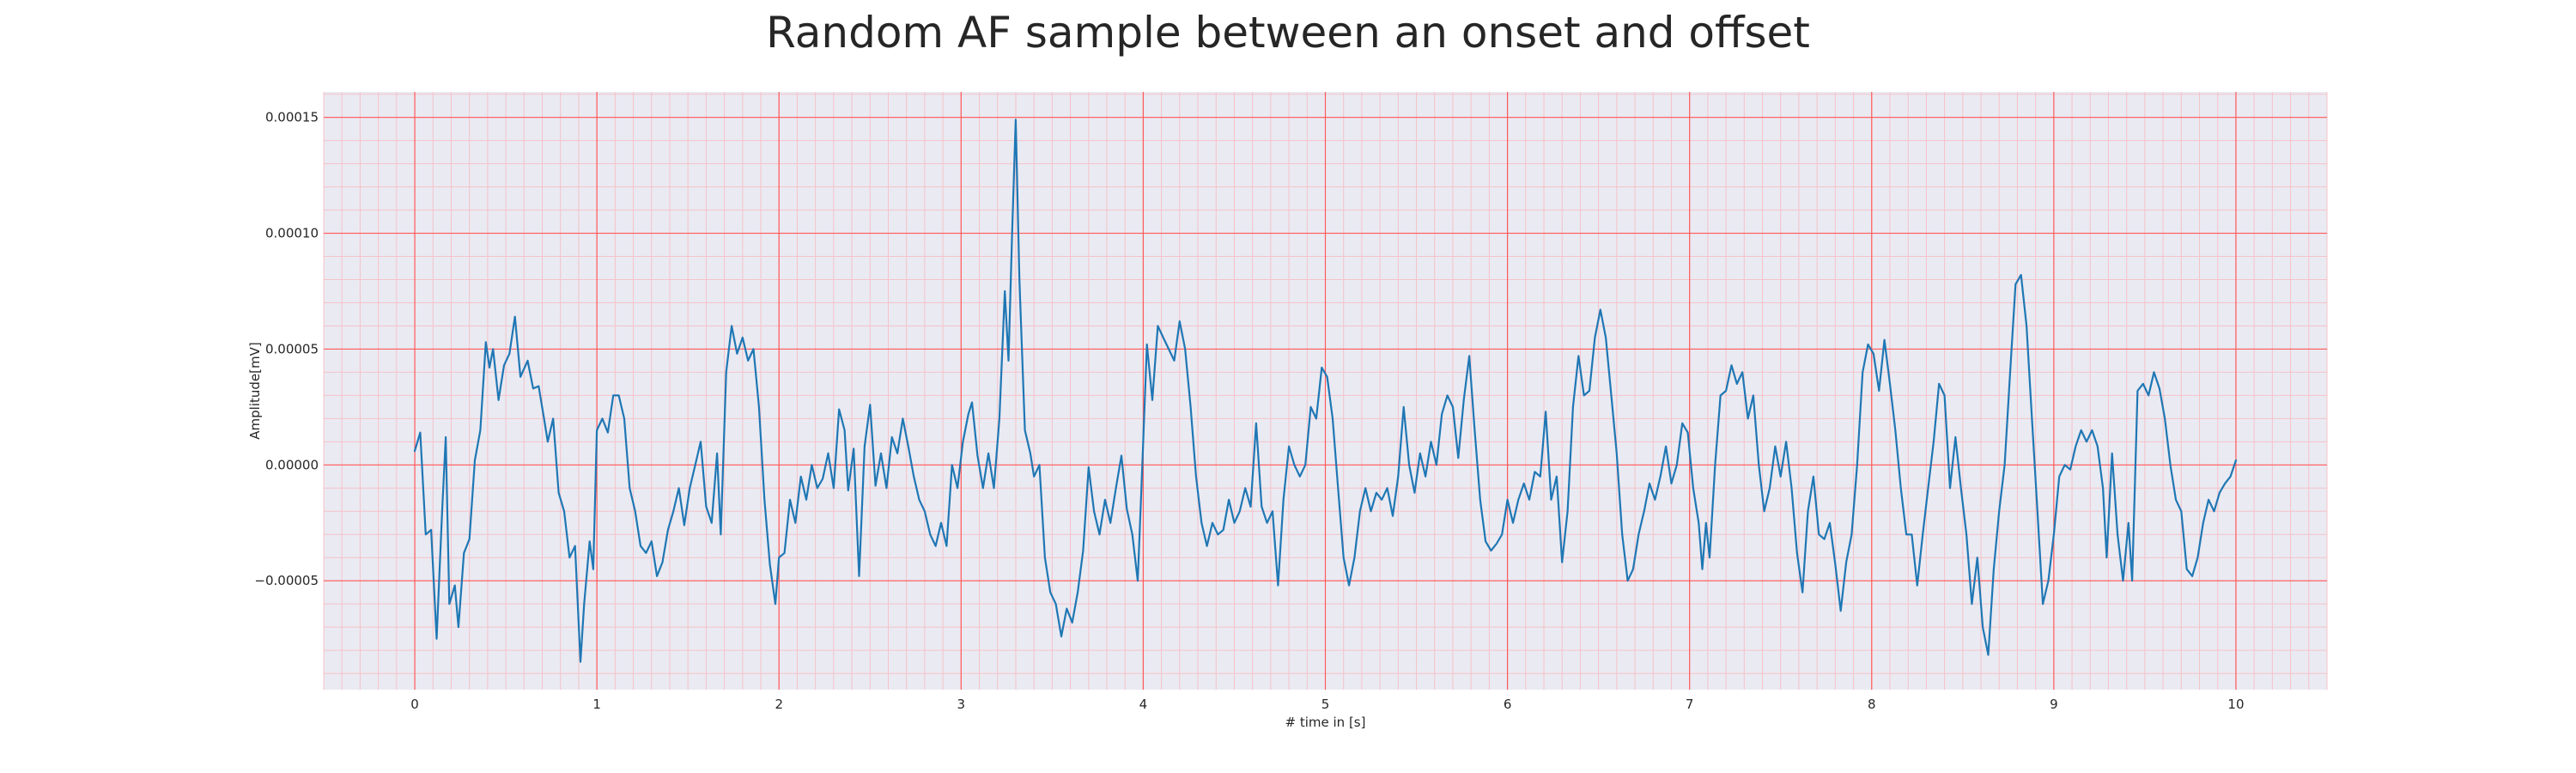 The image size is (2576, 773). Describe the element at coordinates (1325, 722) in the screenshot. I see `x-axis-label: # time in [s]` at that location.